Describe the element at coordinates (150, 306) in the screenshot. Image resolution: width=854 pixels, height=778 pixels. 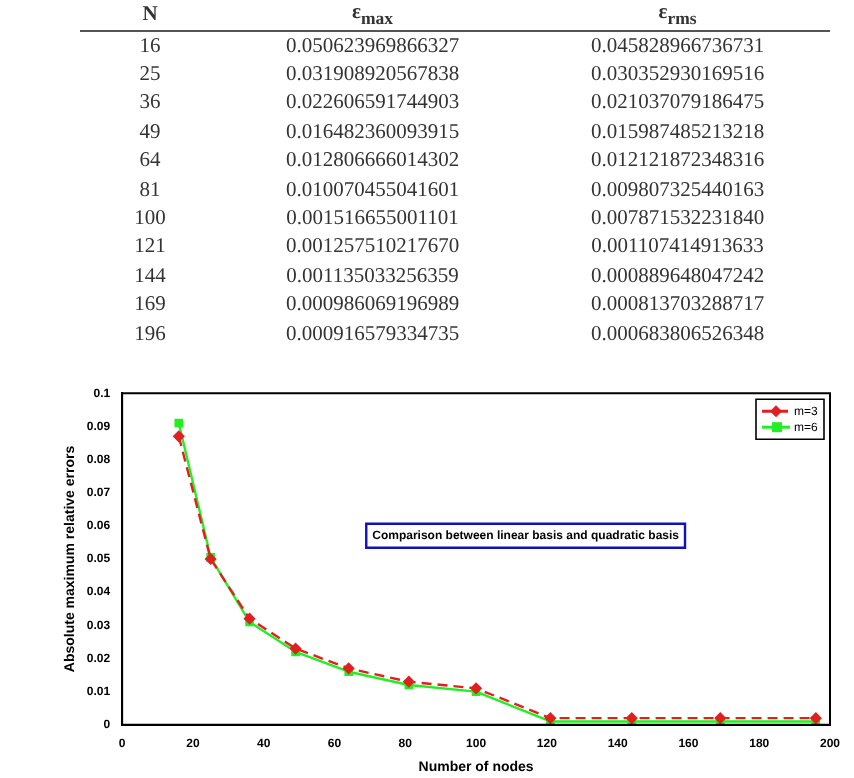
I see `text: 169` at that location.